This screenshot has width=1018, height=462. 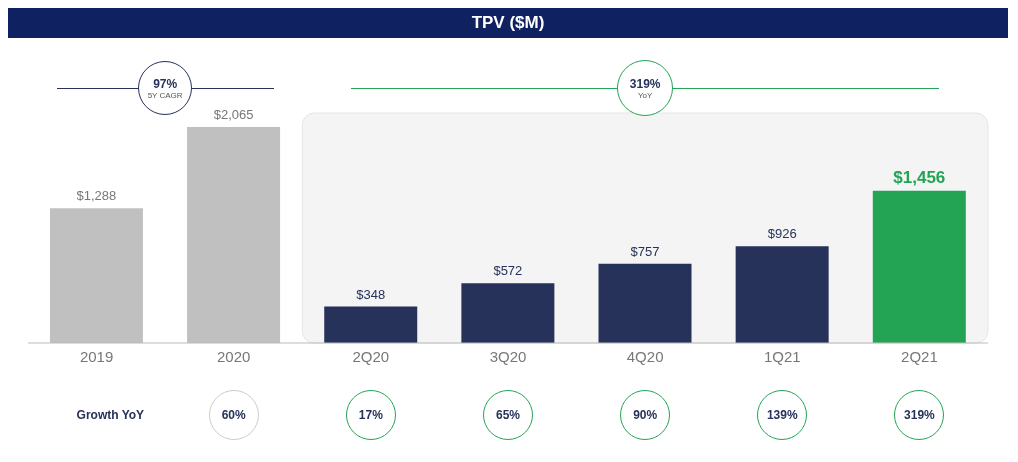 I want to click on circle-badge: 65%, so click(x=508, y=415).